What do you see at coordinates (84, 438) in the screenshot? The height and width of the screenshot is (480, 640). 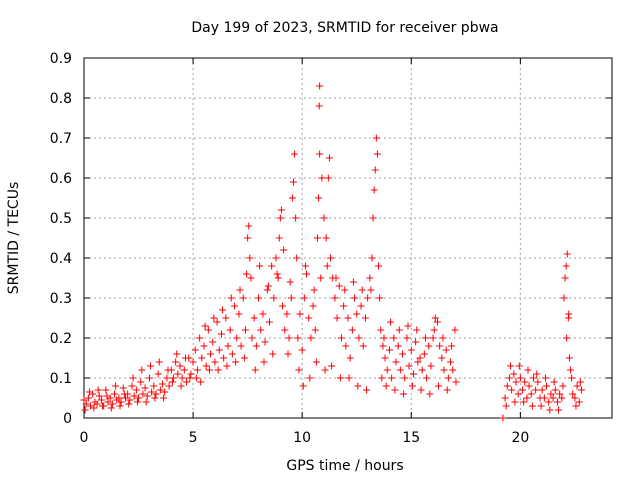 I see `x-tick-label: 0` at bounding box center [84, 438].